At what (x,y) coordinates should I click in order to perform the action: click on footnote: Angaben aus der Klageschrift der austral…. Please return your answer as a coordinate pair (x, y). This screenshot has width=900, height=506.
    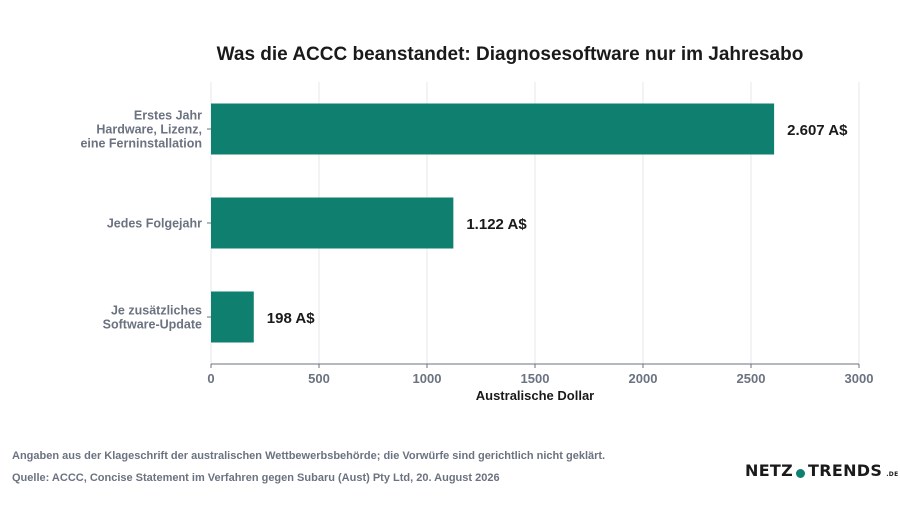
    Looking at the image, I should click on (309, 456).